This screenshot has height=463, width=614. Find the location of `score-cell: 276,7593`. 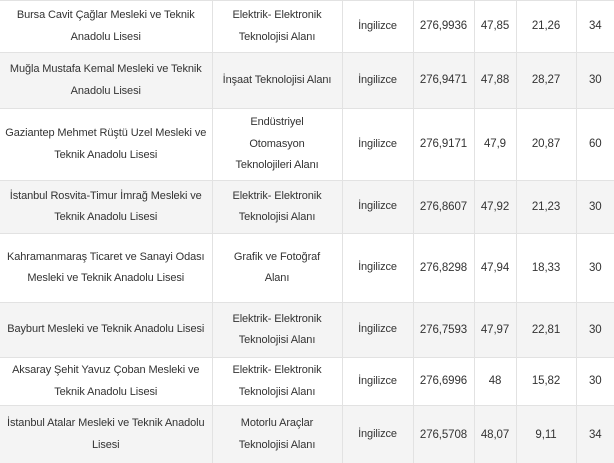

score-cell: 276,7593 is located at coordinates (443, 330).